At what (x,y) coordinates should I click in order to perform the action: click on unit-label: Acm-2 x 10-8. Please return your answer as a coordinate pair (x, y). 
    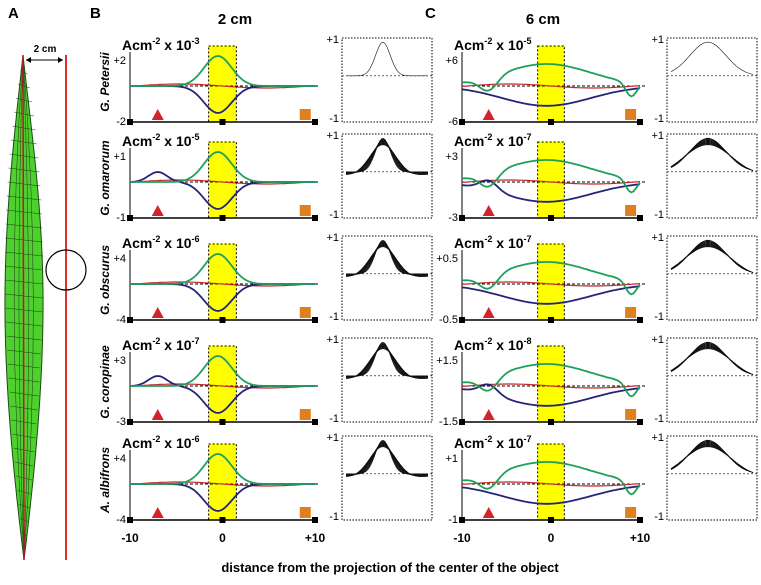
    Looking at the image, I should click on (493, 344).